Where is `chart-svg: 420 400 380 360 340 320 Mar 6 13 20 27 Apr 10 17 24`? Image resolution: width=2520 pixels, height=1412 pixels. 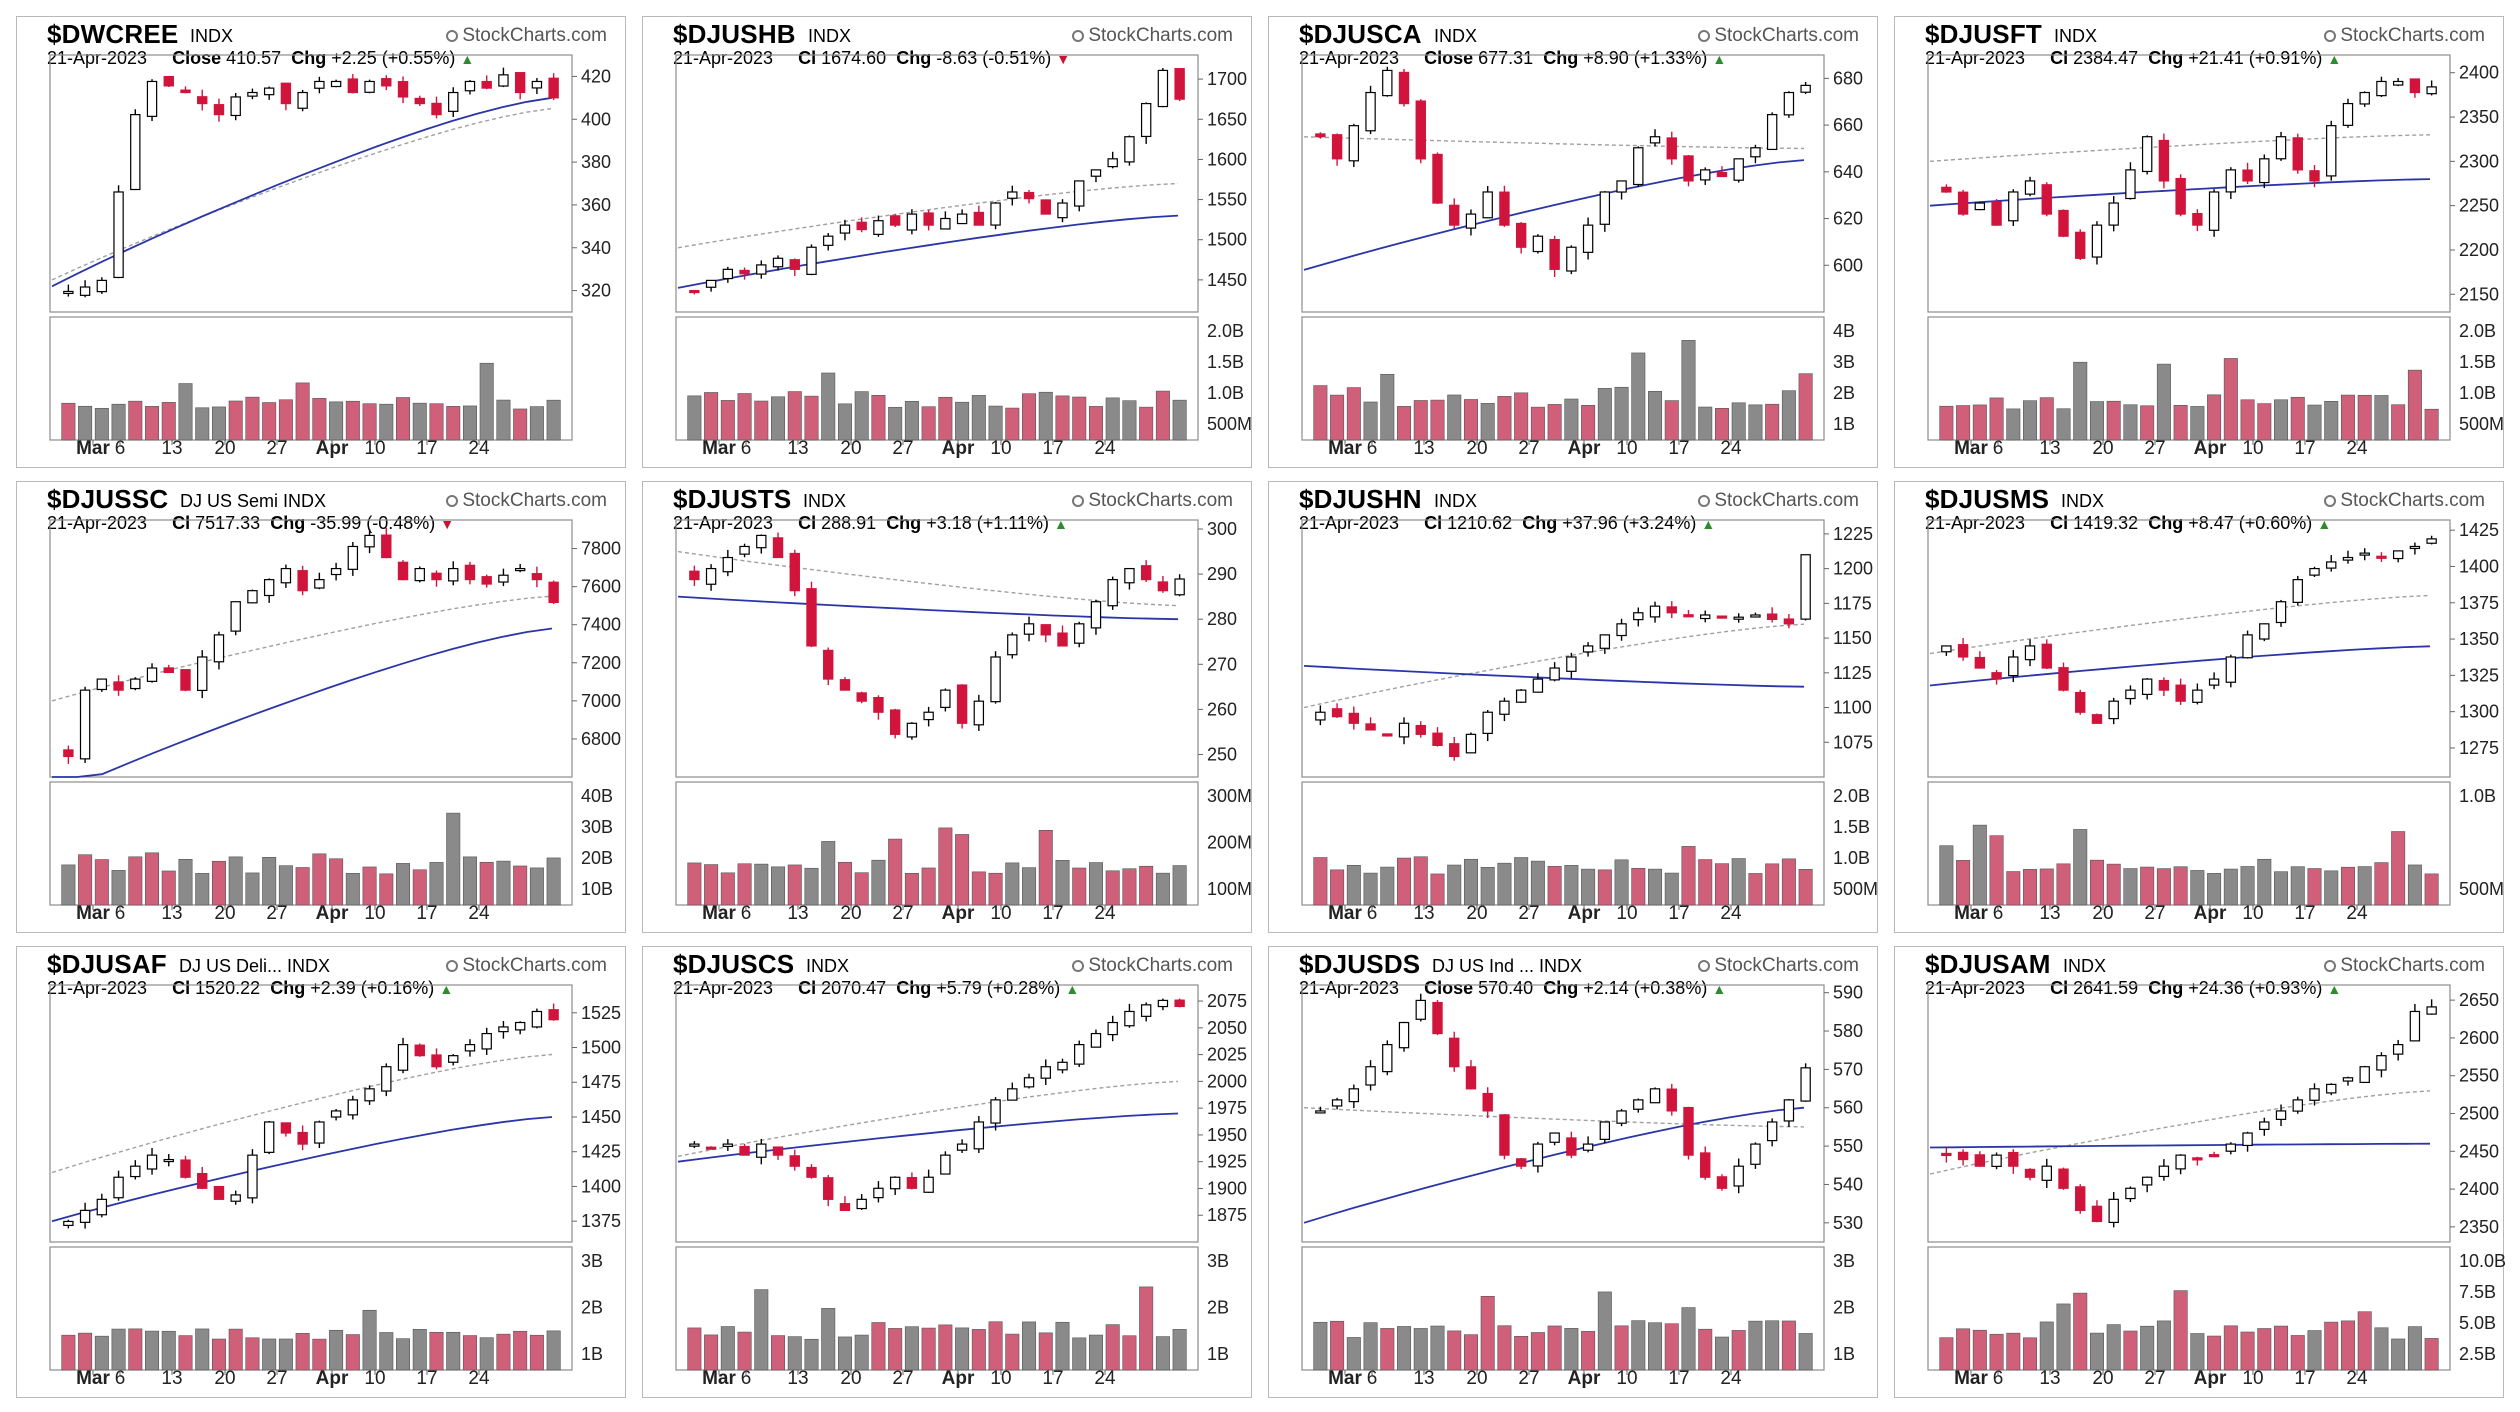
chart-svg: 420 400 380 360 340 320 Mar 6 13 20 27 Apr 10 17 24 is located at coordinates (322, 243).